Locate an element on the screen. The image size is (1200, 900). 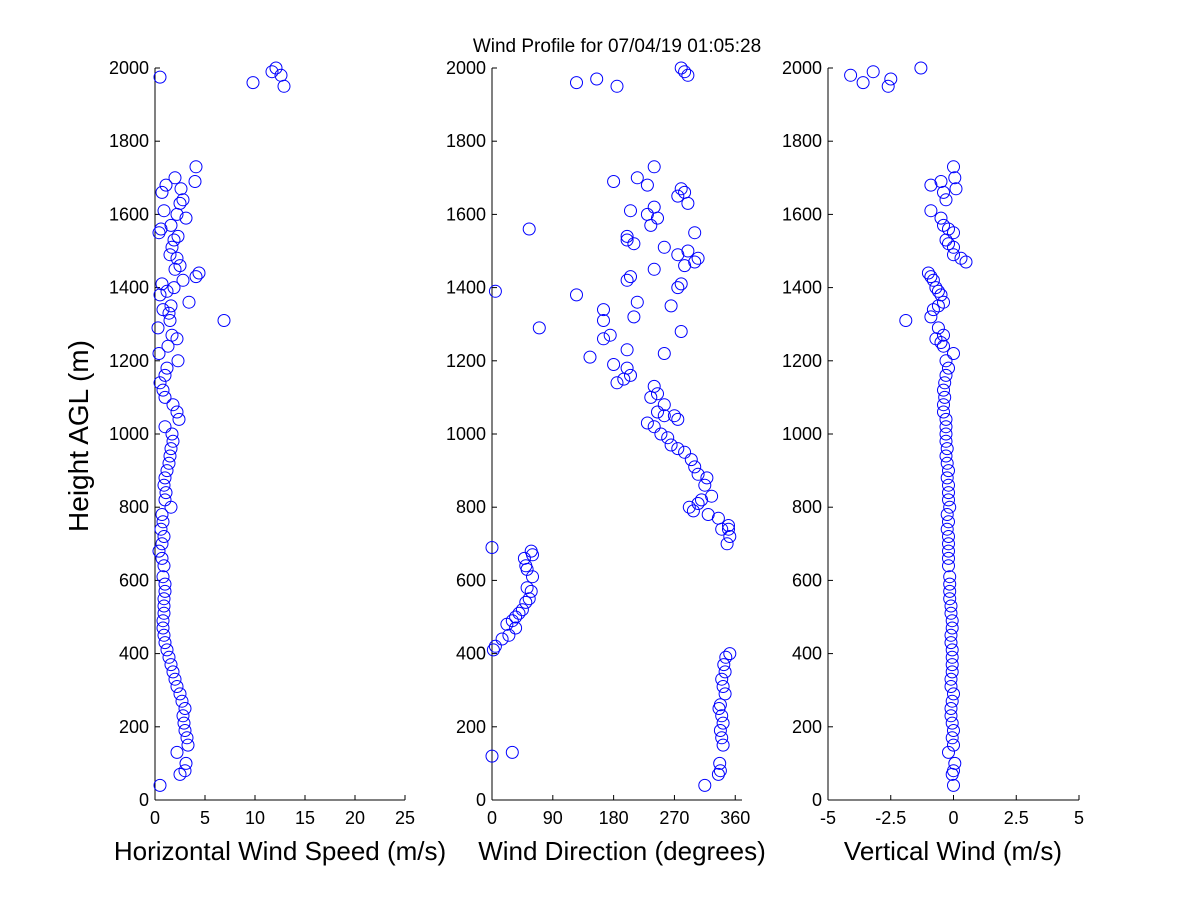
y-tick-label: 1200 is located at coordinates (802, 361).